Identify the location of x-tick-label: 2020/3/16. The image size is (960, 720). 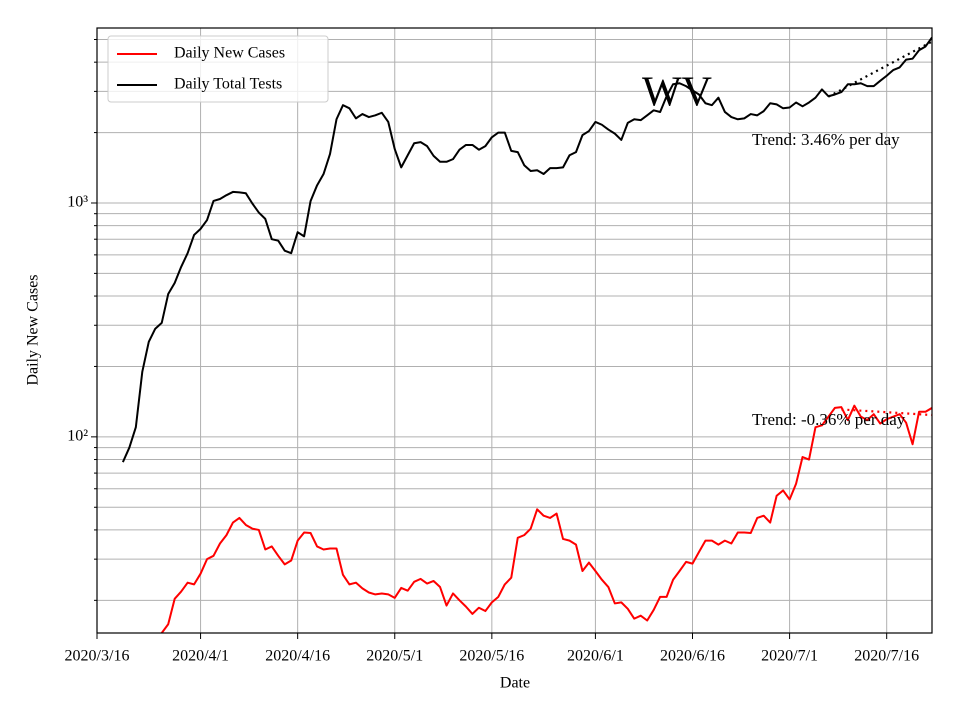
(97, 656).